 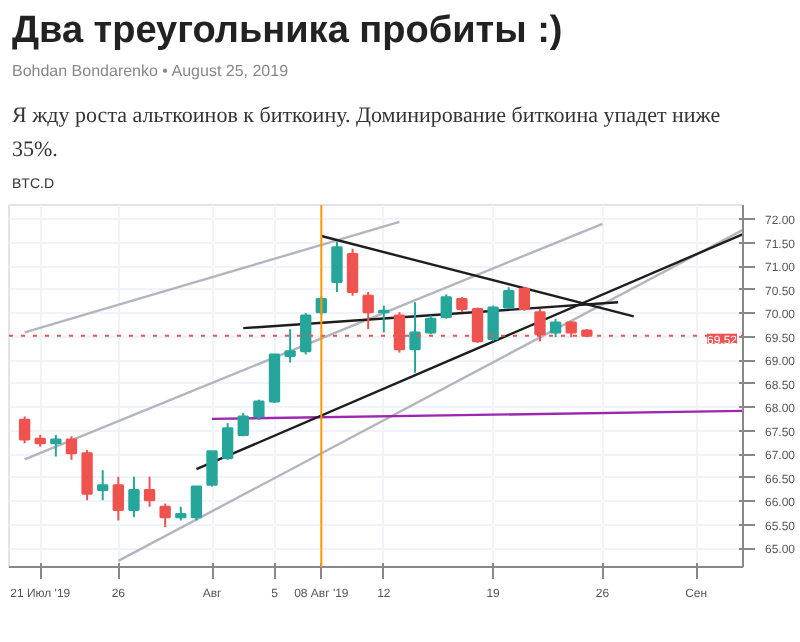 I want to click on chart-subtitle: Bohdan Bondarenko • August 25, 2019, so click(x=150, y=72).